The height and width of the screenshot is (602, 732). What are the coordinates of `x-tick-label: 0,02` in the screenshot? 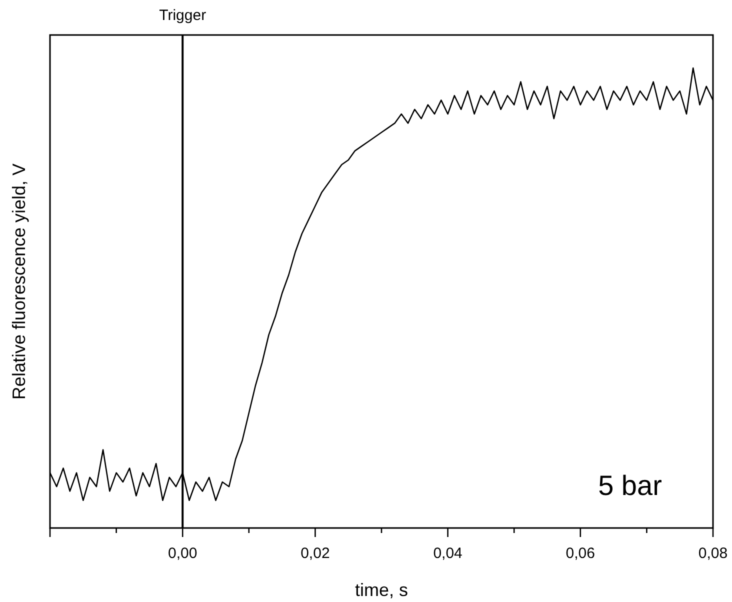 It's located at (315, 553).